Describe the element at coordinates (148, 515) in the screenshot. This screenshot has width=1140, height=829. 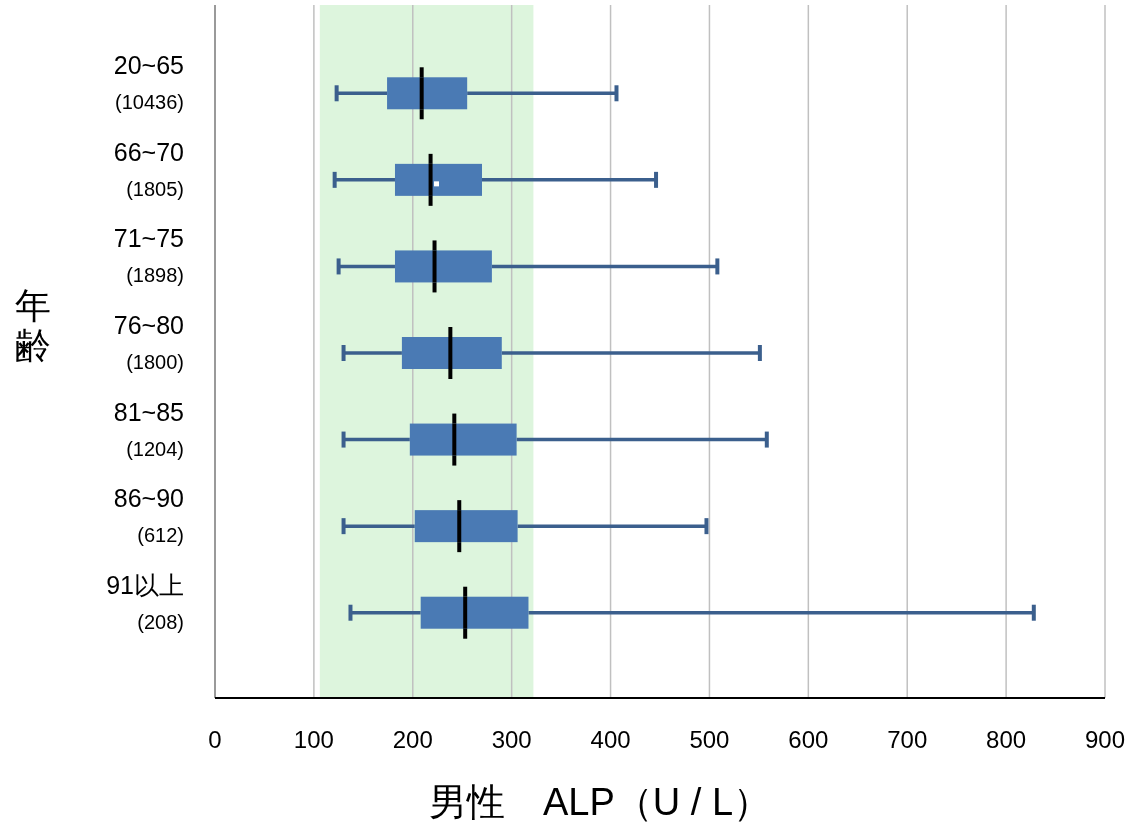
I see `y-tick-label: 86~90 (612)` at that location.